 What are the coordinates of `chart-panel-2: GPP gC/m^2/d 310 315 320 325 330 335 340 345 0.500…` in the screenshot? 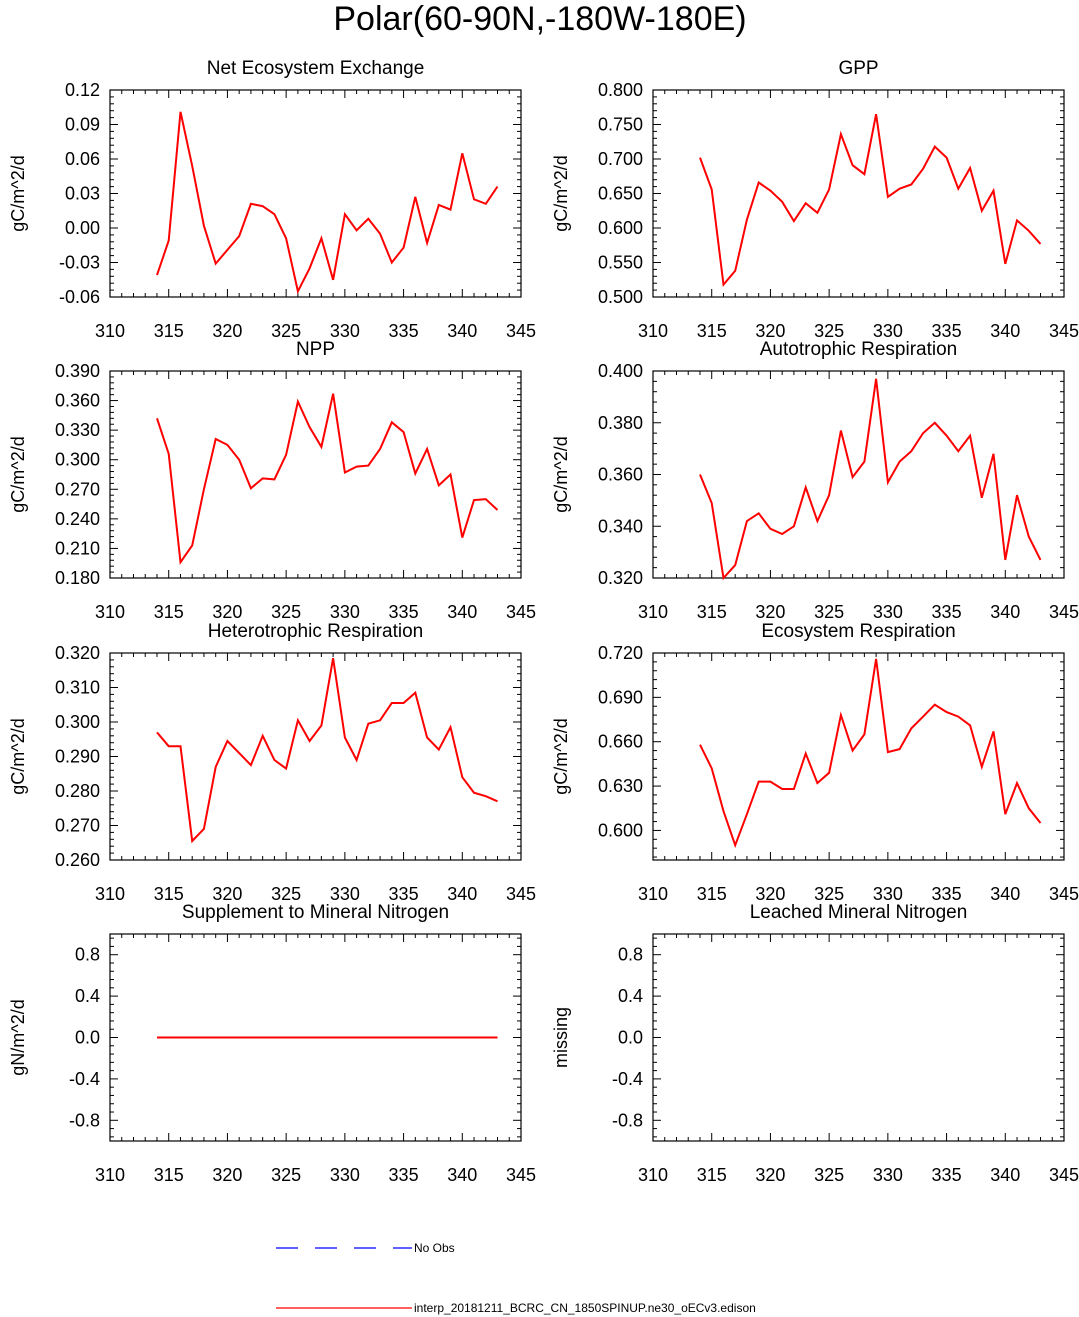 It's located at (815, 199).